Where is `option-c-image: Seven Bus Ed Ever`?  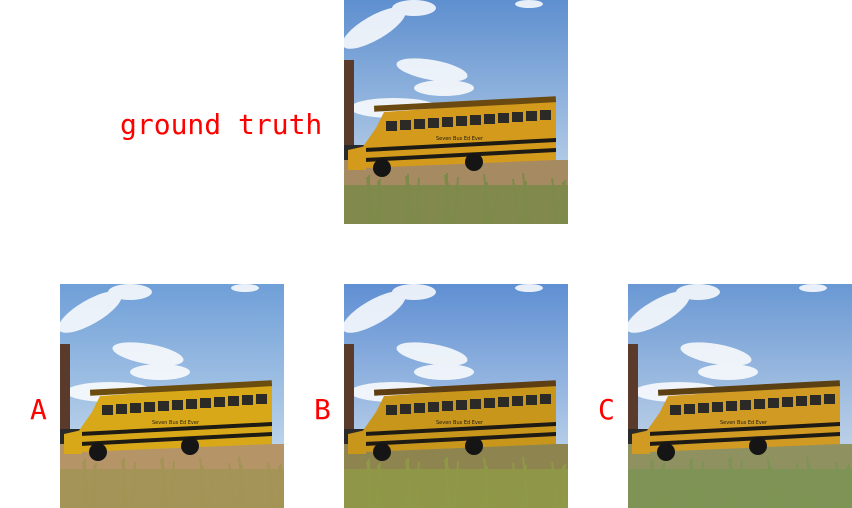
option-c-image: Seven Bus Ed Ever is located at coordinates (740, 396).